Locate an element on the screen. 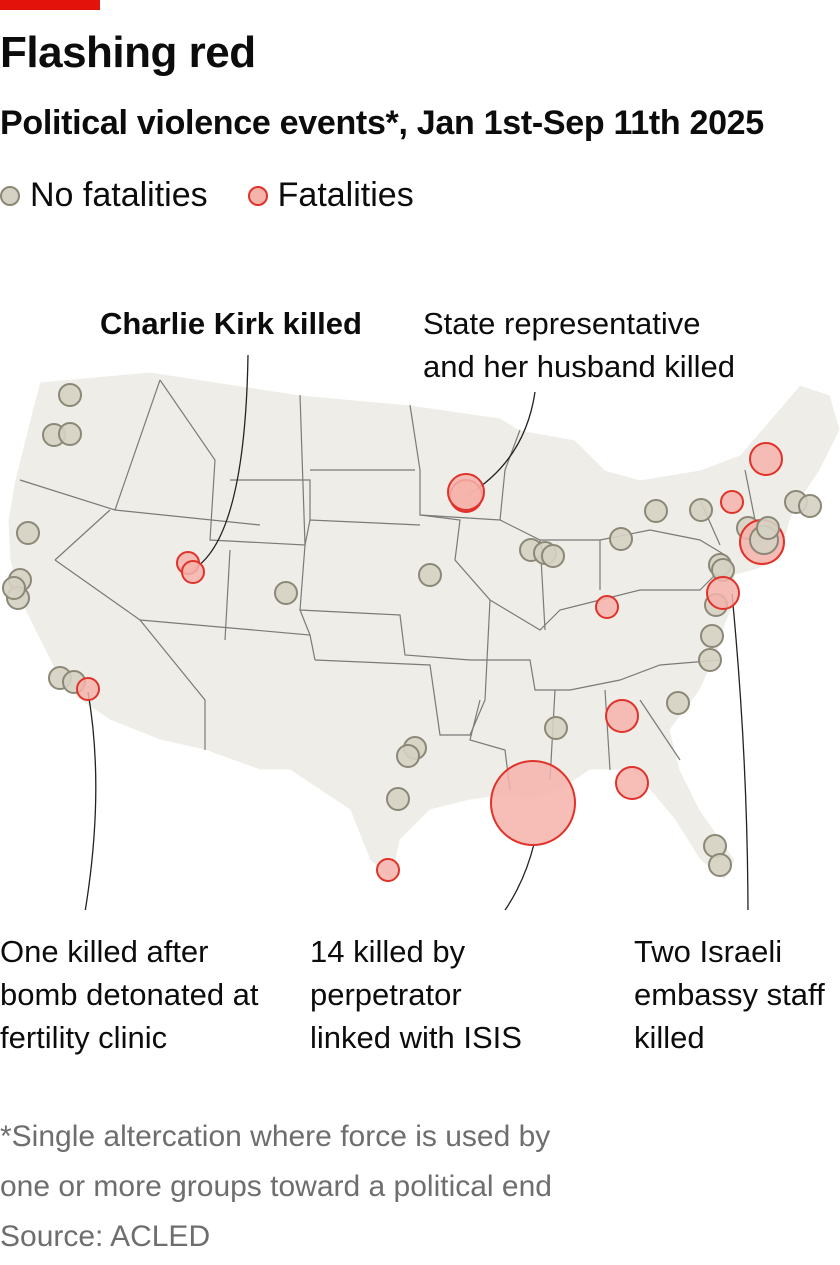 Image resolution: width=840 pixels, height=1265 pixels. legend-fatalities: Fatalities is located at coordinates (330, 195).